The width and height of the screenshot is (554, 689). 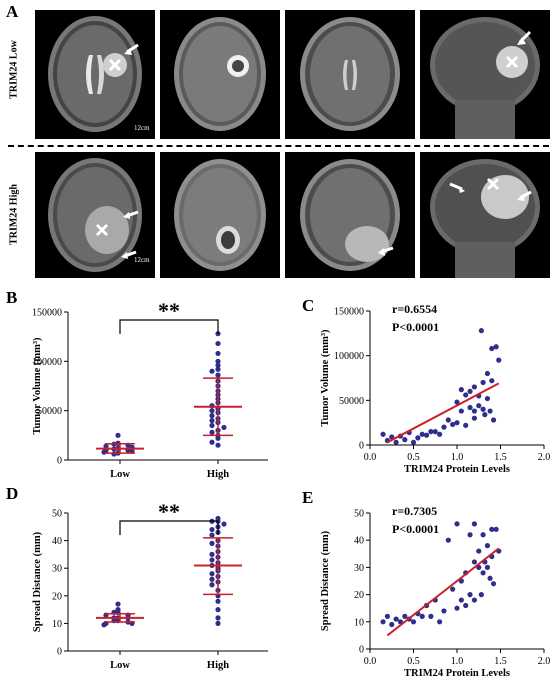 What do you see at coordinates (140, 583) in the screenshot?
I see `chart-d-spread-distance-by-group: 0 10 20 30 40 50 Spread Distance (mm) Low High **` at bounding box center [140, 583].